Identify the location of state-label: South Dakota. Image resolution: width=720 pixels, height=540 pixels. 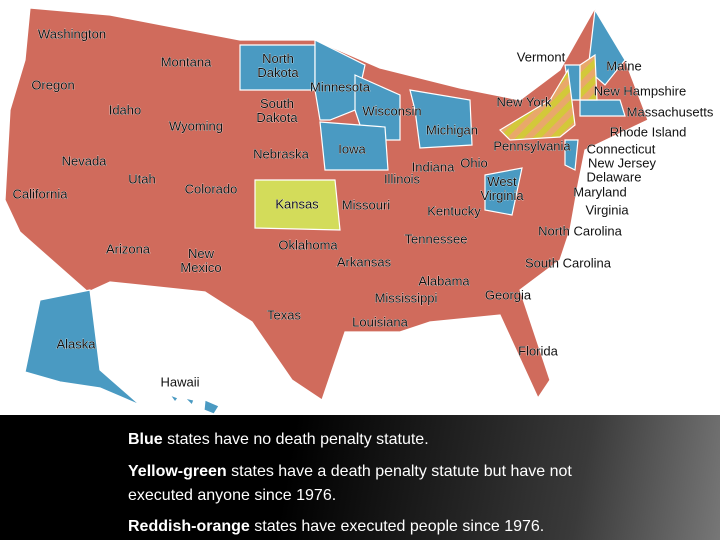
(277, 110).